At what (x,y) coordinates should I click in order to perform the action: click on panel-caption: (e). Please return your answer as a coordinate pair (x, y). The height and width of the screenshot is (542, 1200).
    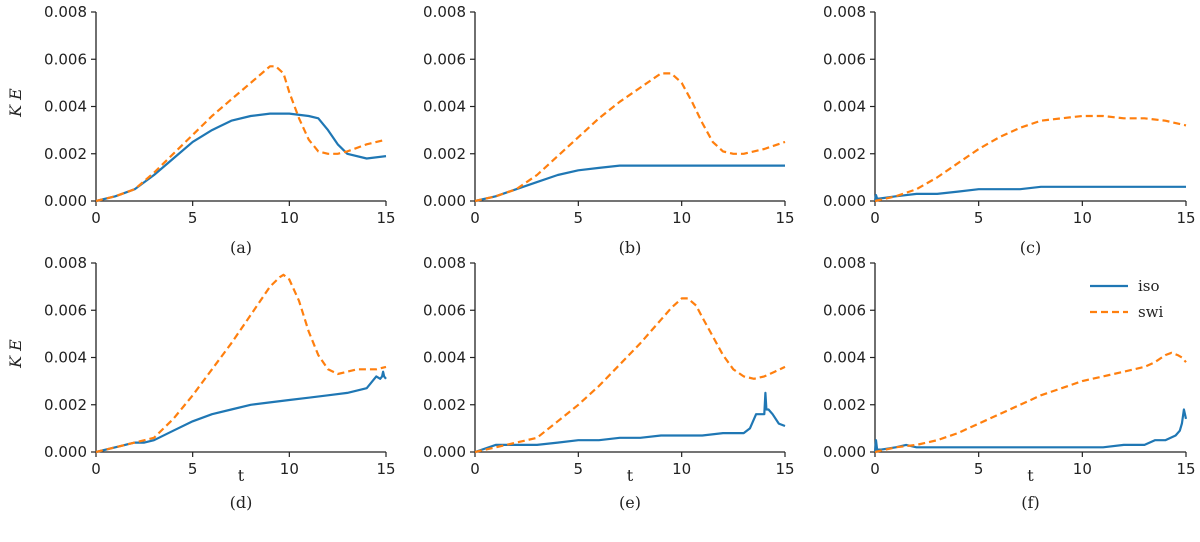
    Looking at the image, I should click on (630, 502).